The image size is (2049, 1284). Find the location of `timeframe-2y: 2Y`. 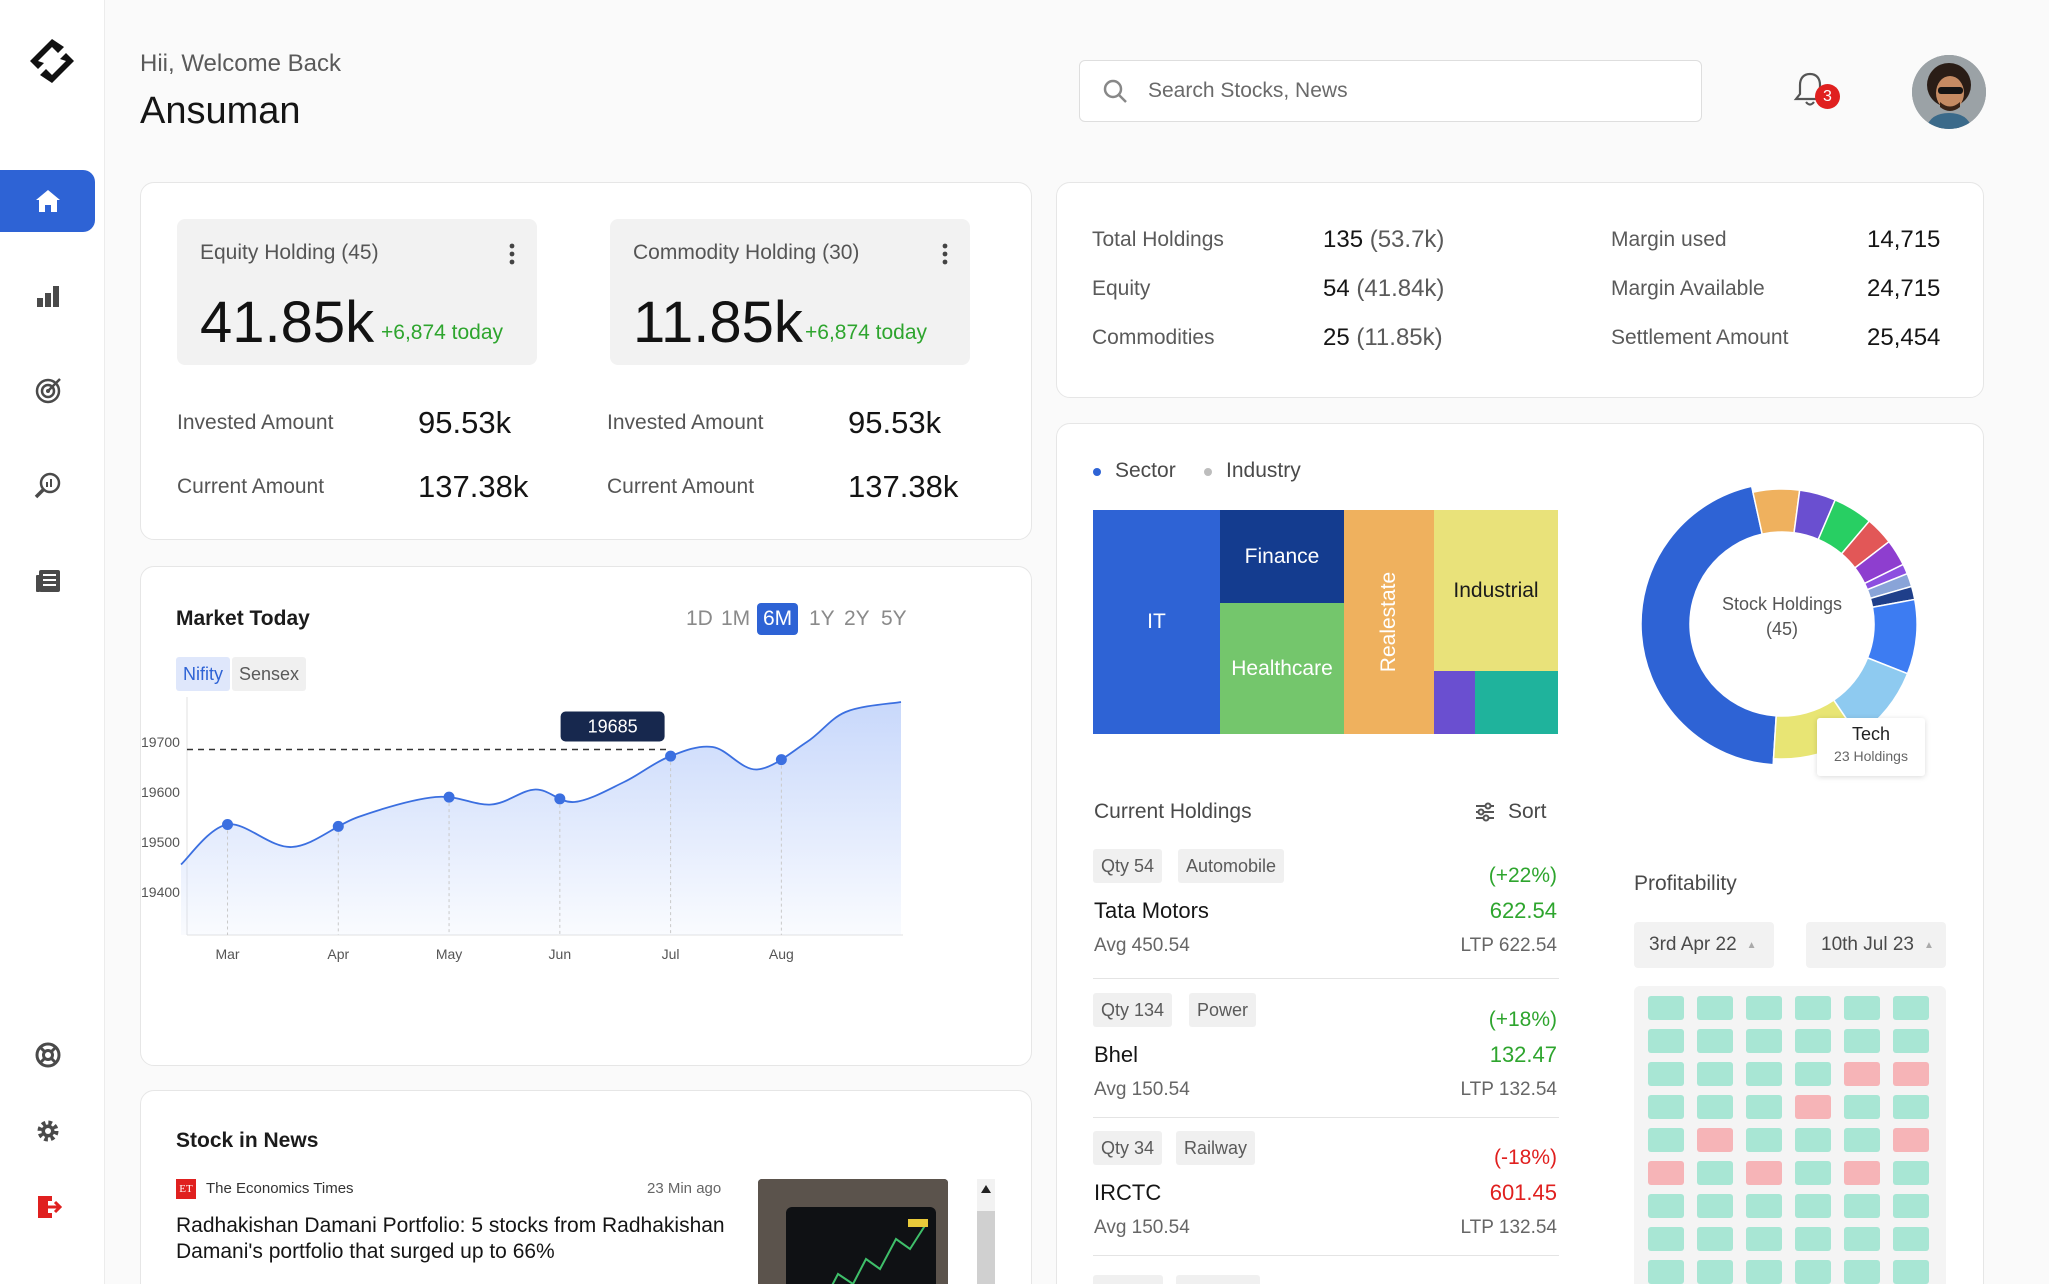

timeframe-2y: 2Y is located at coordinates (857, 618).